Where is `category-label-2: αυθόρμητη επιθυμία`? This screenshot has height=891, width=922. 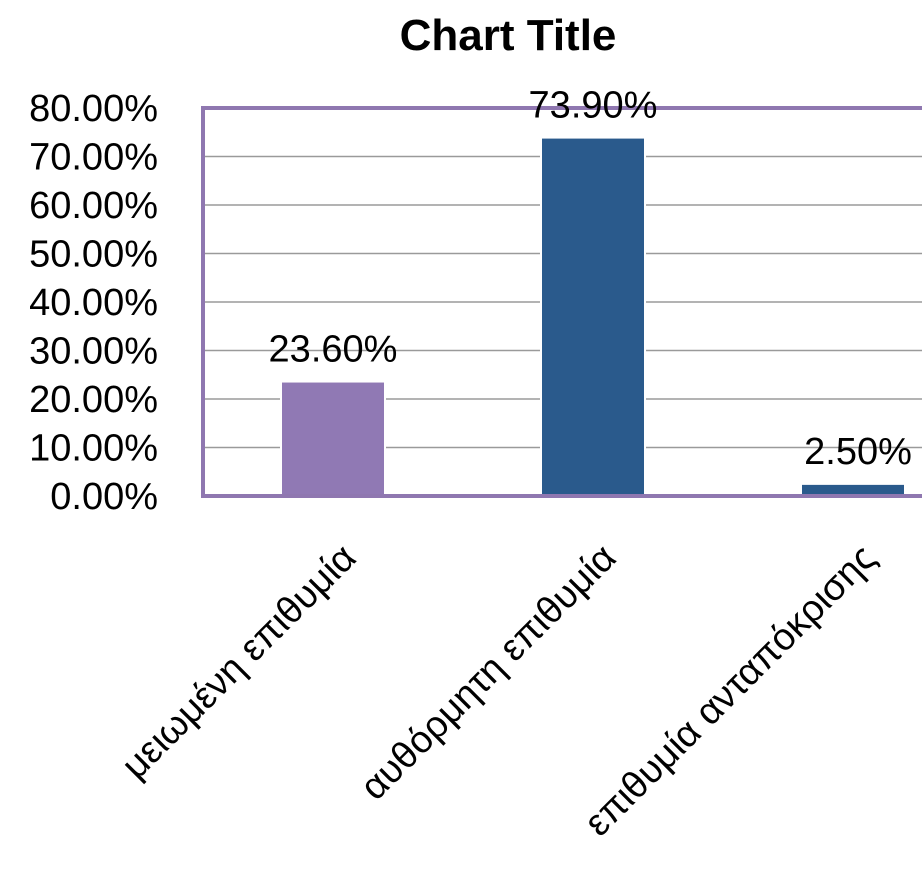 category-label-2: αυθόρμητη επιθυμία is located at coordinates (489, 673).